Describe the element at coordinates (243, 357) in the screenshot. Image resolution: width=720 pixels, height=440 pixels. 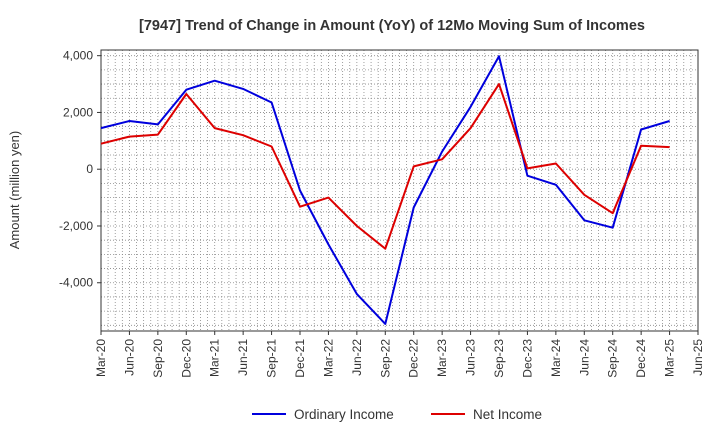
I see `x-tick-label: Jun-21` at that location.